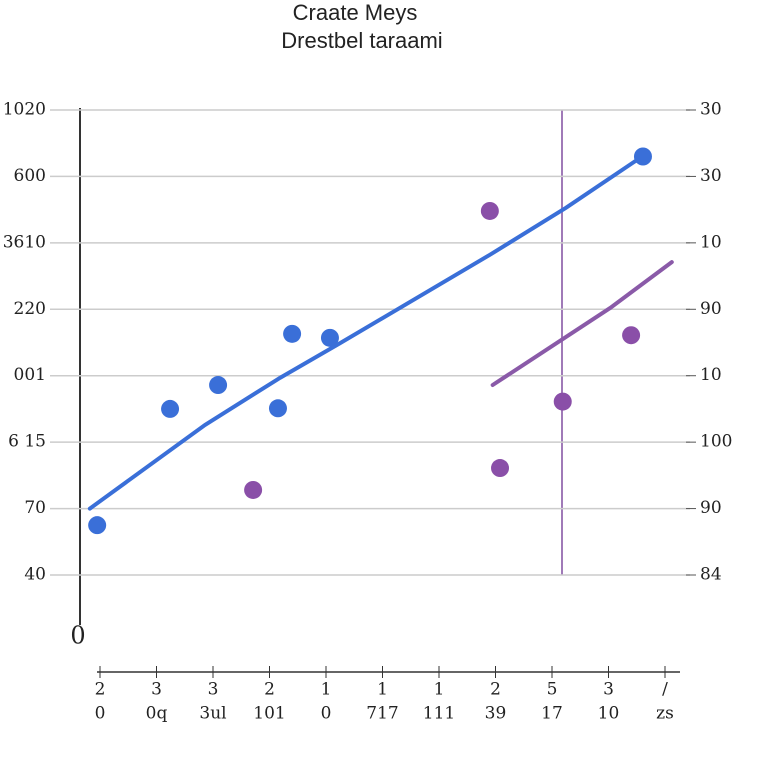 This screenshot has height=768, width=768. Describe the element at coordinates (30, 176) in the screenshot. I see `y-tick-label: 600` at that location.